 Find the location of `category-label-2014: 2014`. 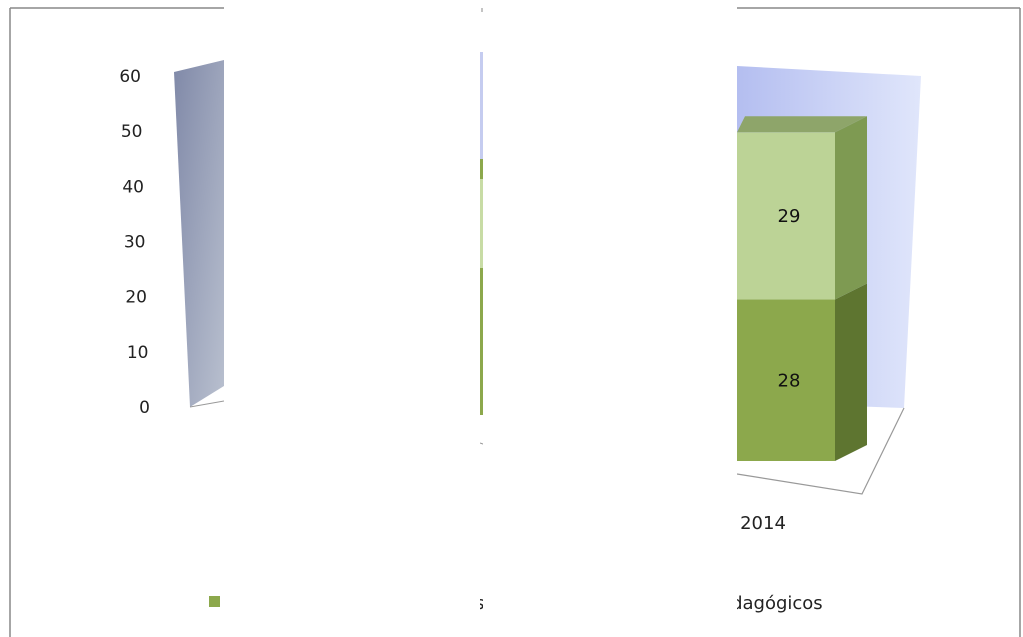

category-label-2014: 2014 is located at coordinates (763, 523).